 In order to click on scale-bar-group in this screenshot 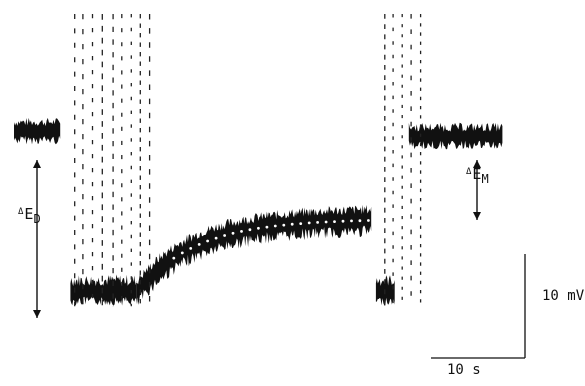, I will do `click(478, 306)`.